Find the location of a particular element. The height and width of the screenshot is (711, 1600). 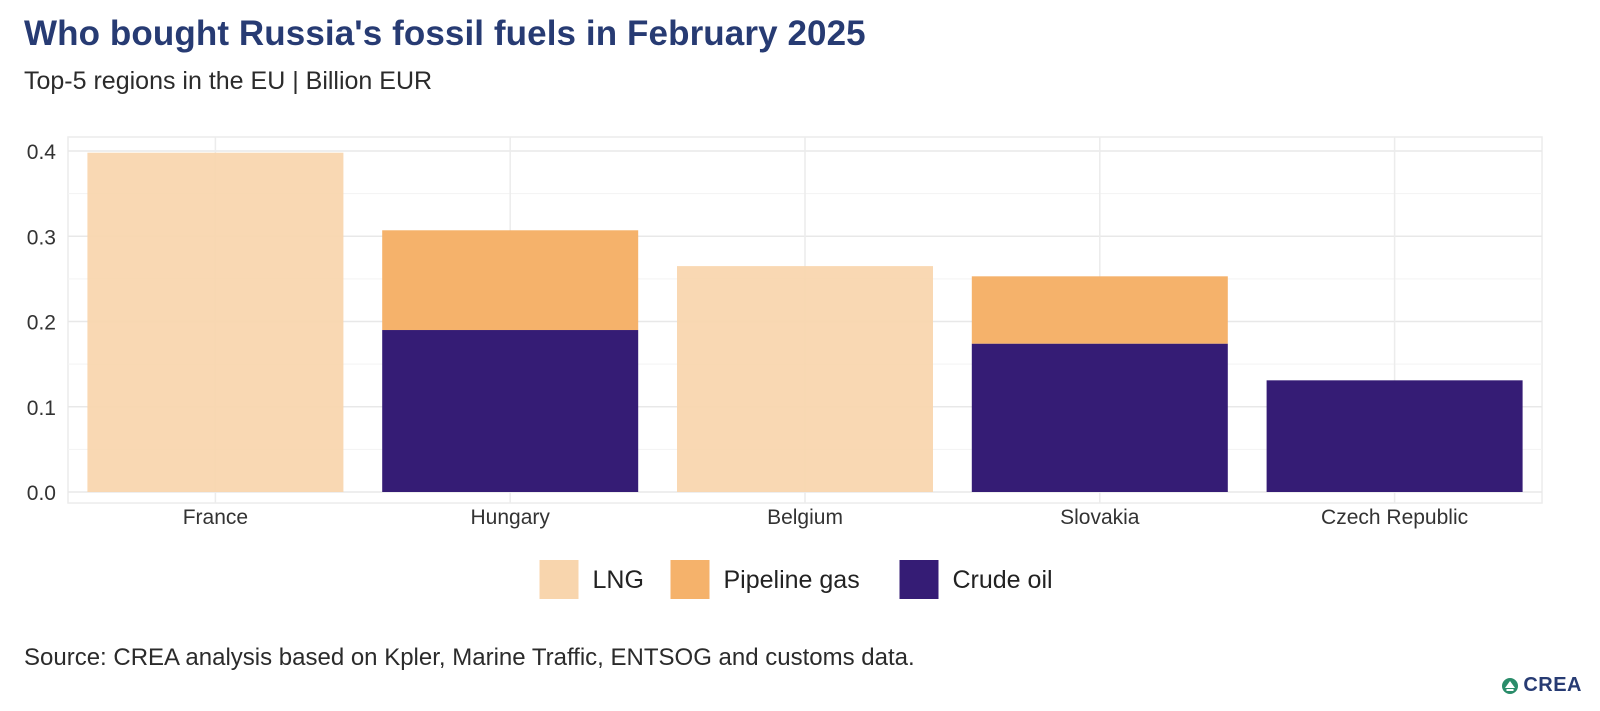

y-tick-label: 0.0 is located at coordinates (41, 493).